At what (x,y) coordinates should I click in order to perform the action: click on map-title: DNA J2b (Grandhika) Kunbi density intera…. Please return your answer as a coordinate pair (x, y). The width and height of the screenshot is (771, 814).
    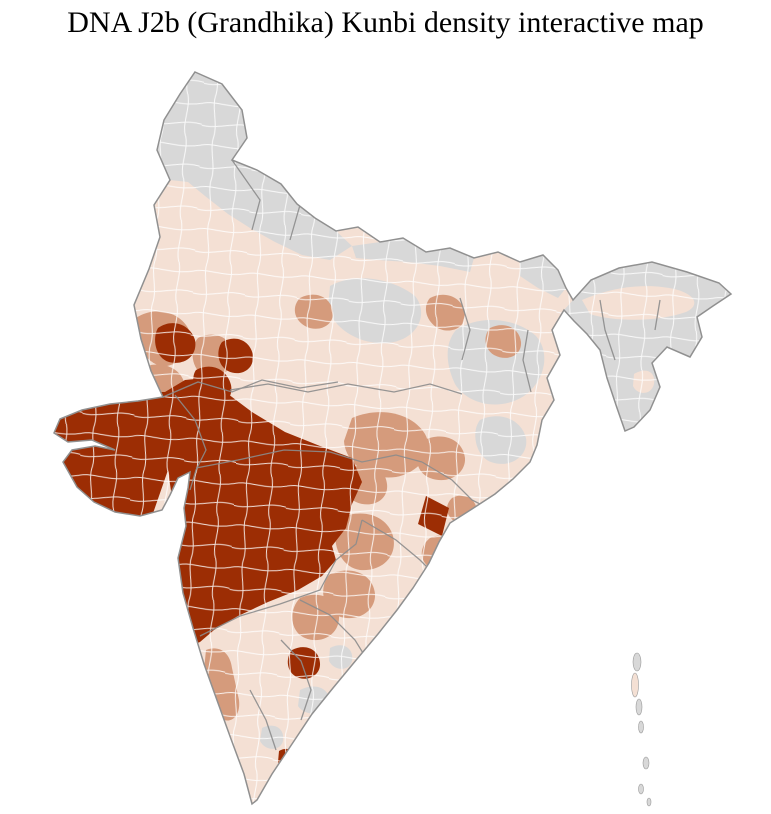
    Looking at the image, I should click on (385, 22).